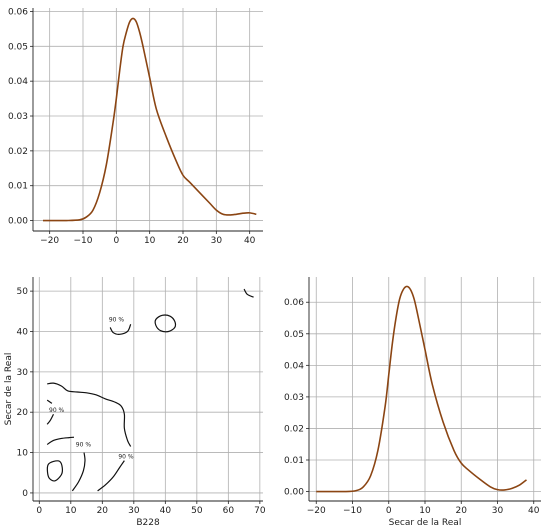  What do you see at coordinates (25, 494) in the screenshot?
I see `y-tick-label: 0` at bounding box center [25, 494].